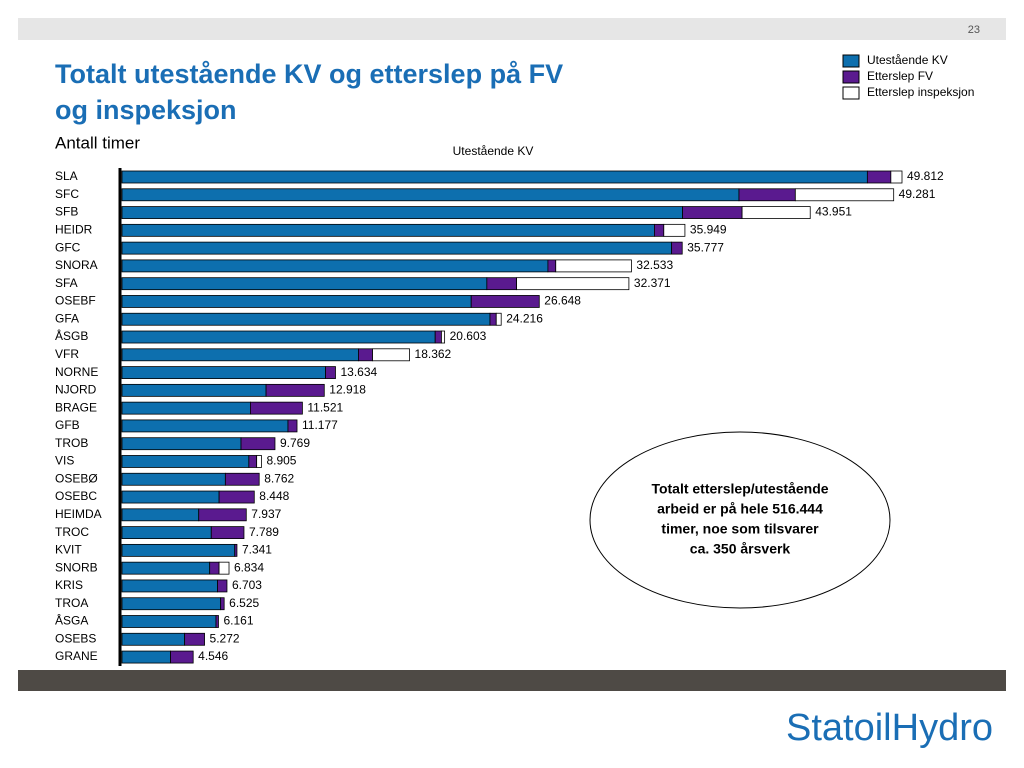  I want to click on total-label: 35.777, so click(705, 247).